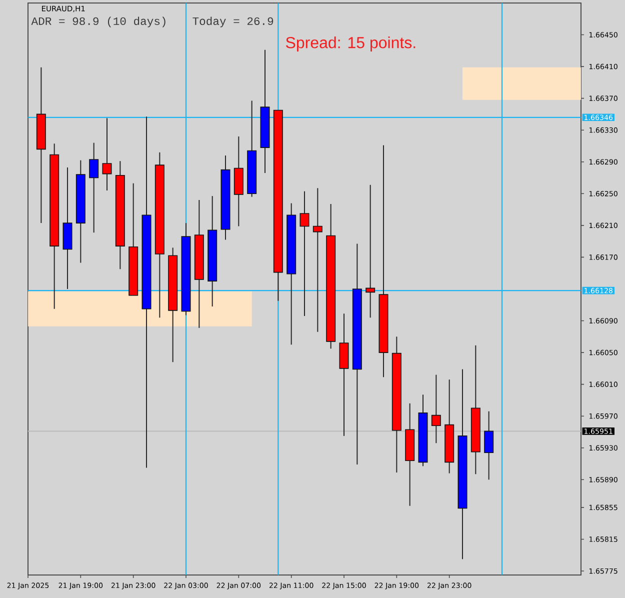 The height and width of the screenshot is (598, 625). What do you see at coordinates (233, 22) in the screenshot?
I see `annotation: Today = 26.9` at bounding box center [233, 22].